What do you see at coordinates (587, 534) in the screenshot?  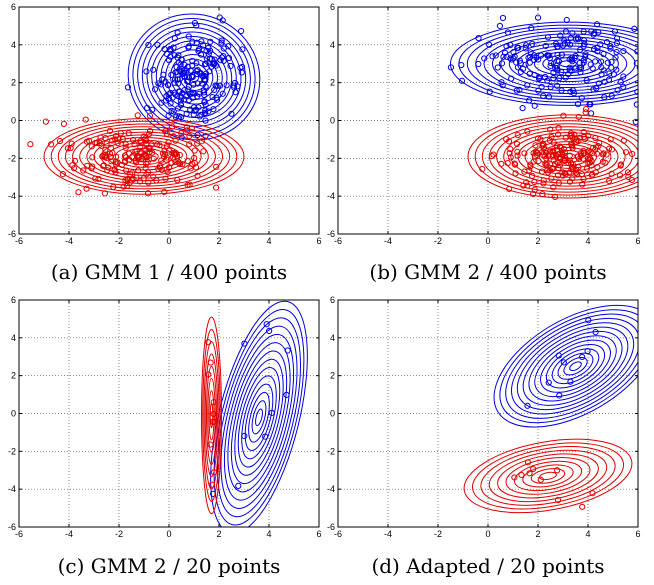 I see `x-tick-label: 4` at bounding box center [587, 534].